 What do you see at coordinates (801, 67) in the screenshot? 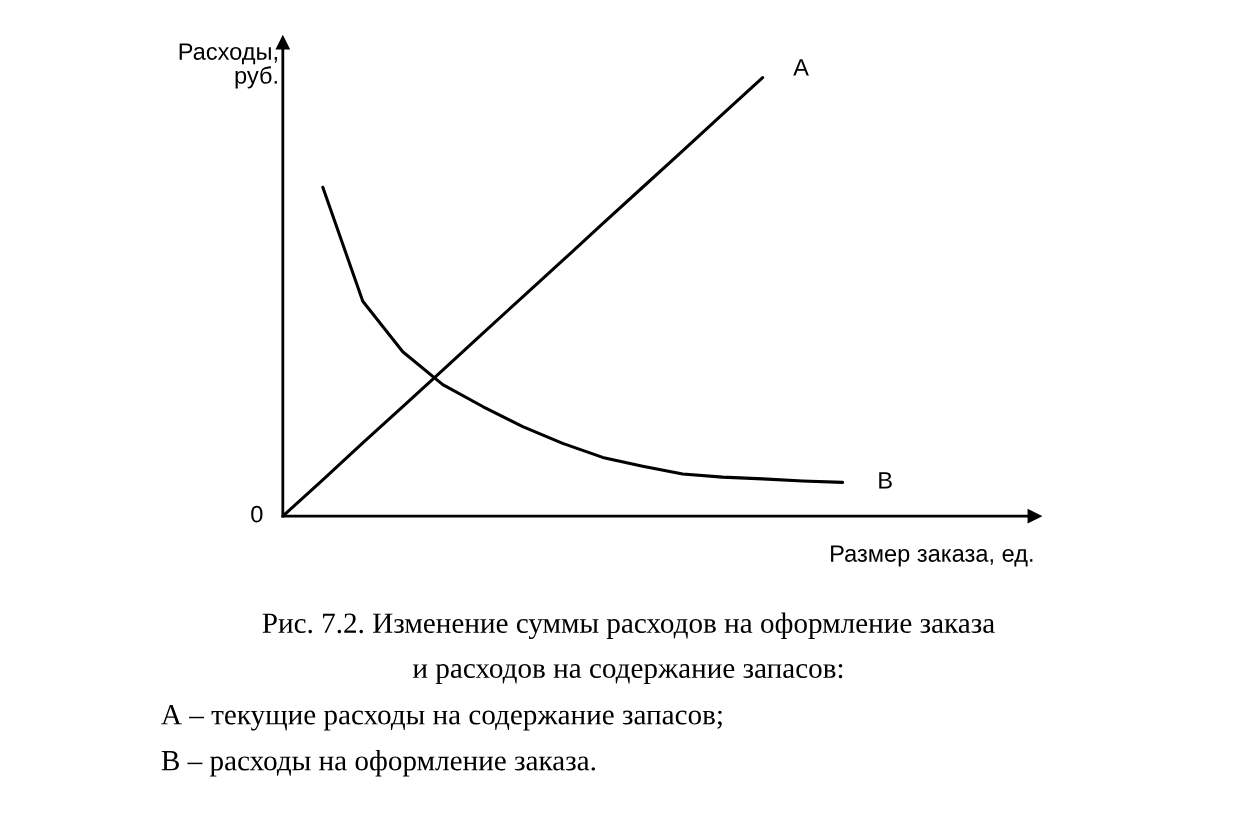
I see `series-label: А` at bounding box center [801, 67].